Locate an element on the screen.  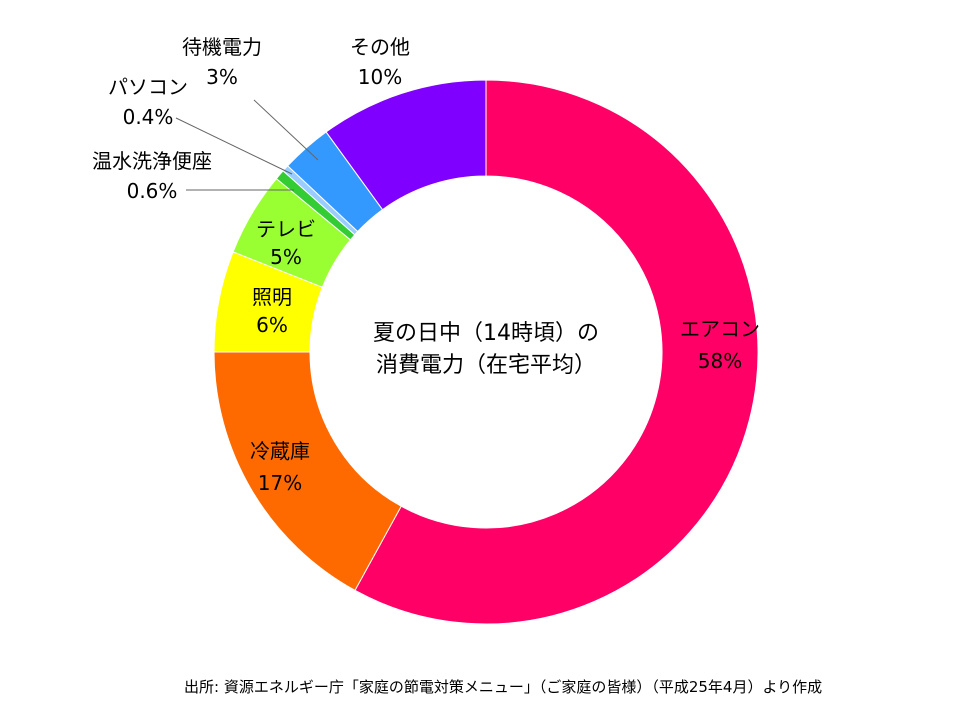
slice-1-value-label: 17% is located at coordinates (280, 483).